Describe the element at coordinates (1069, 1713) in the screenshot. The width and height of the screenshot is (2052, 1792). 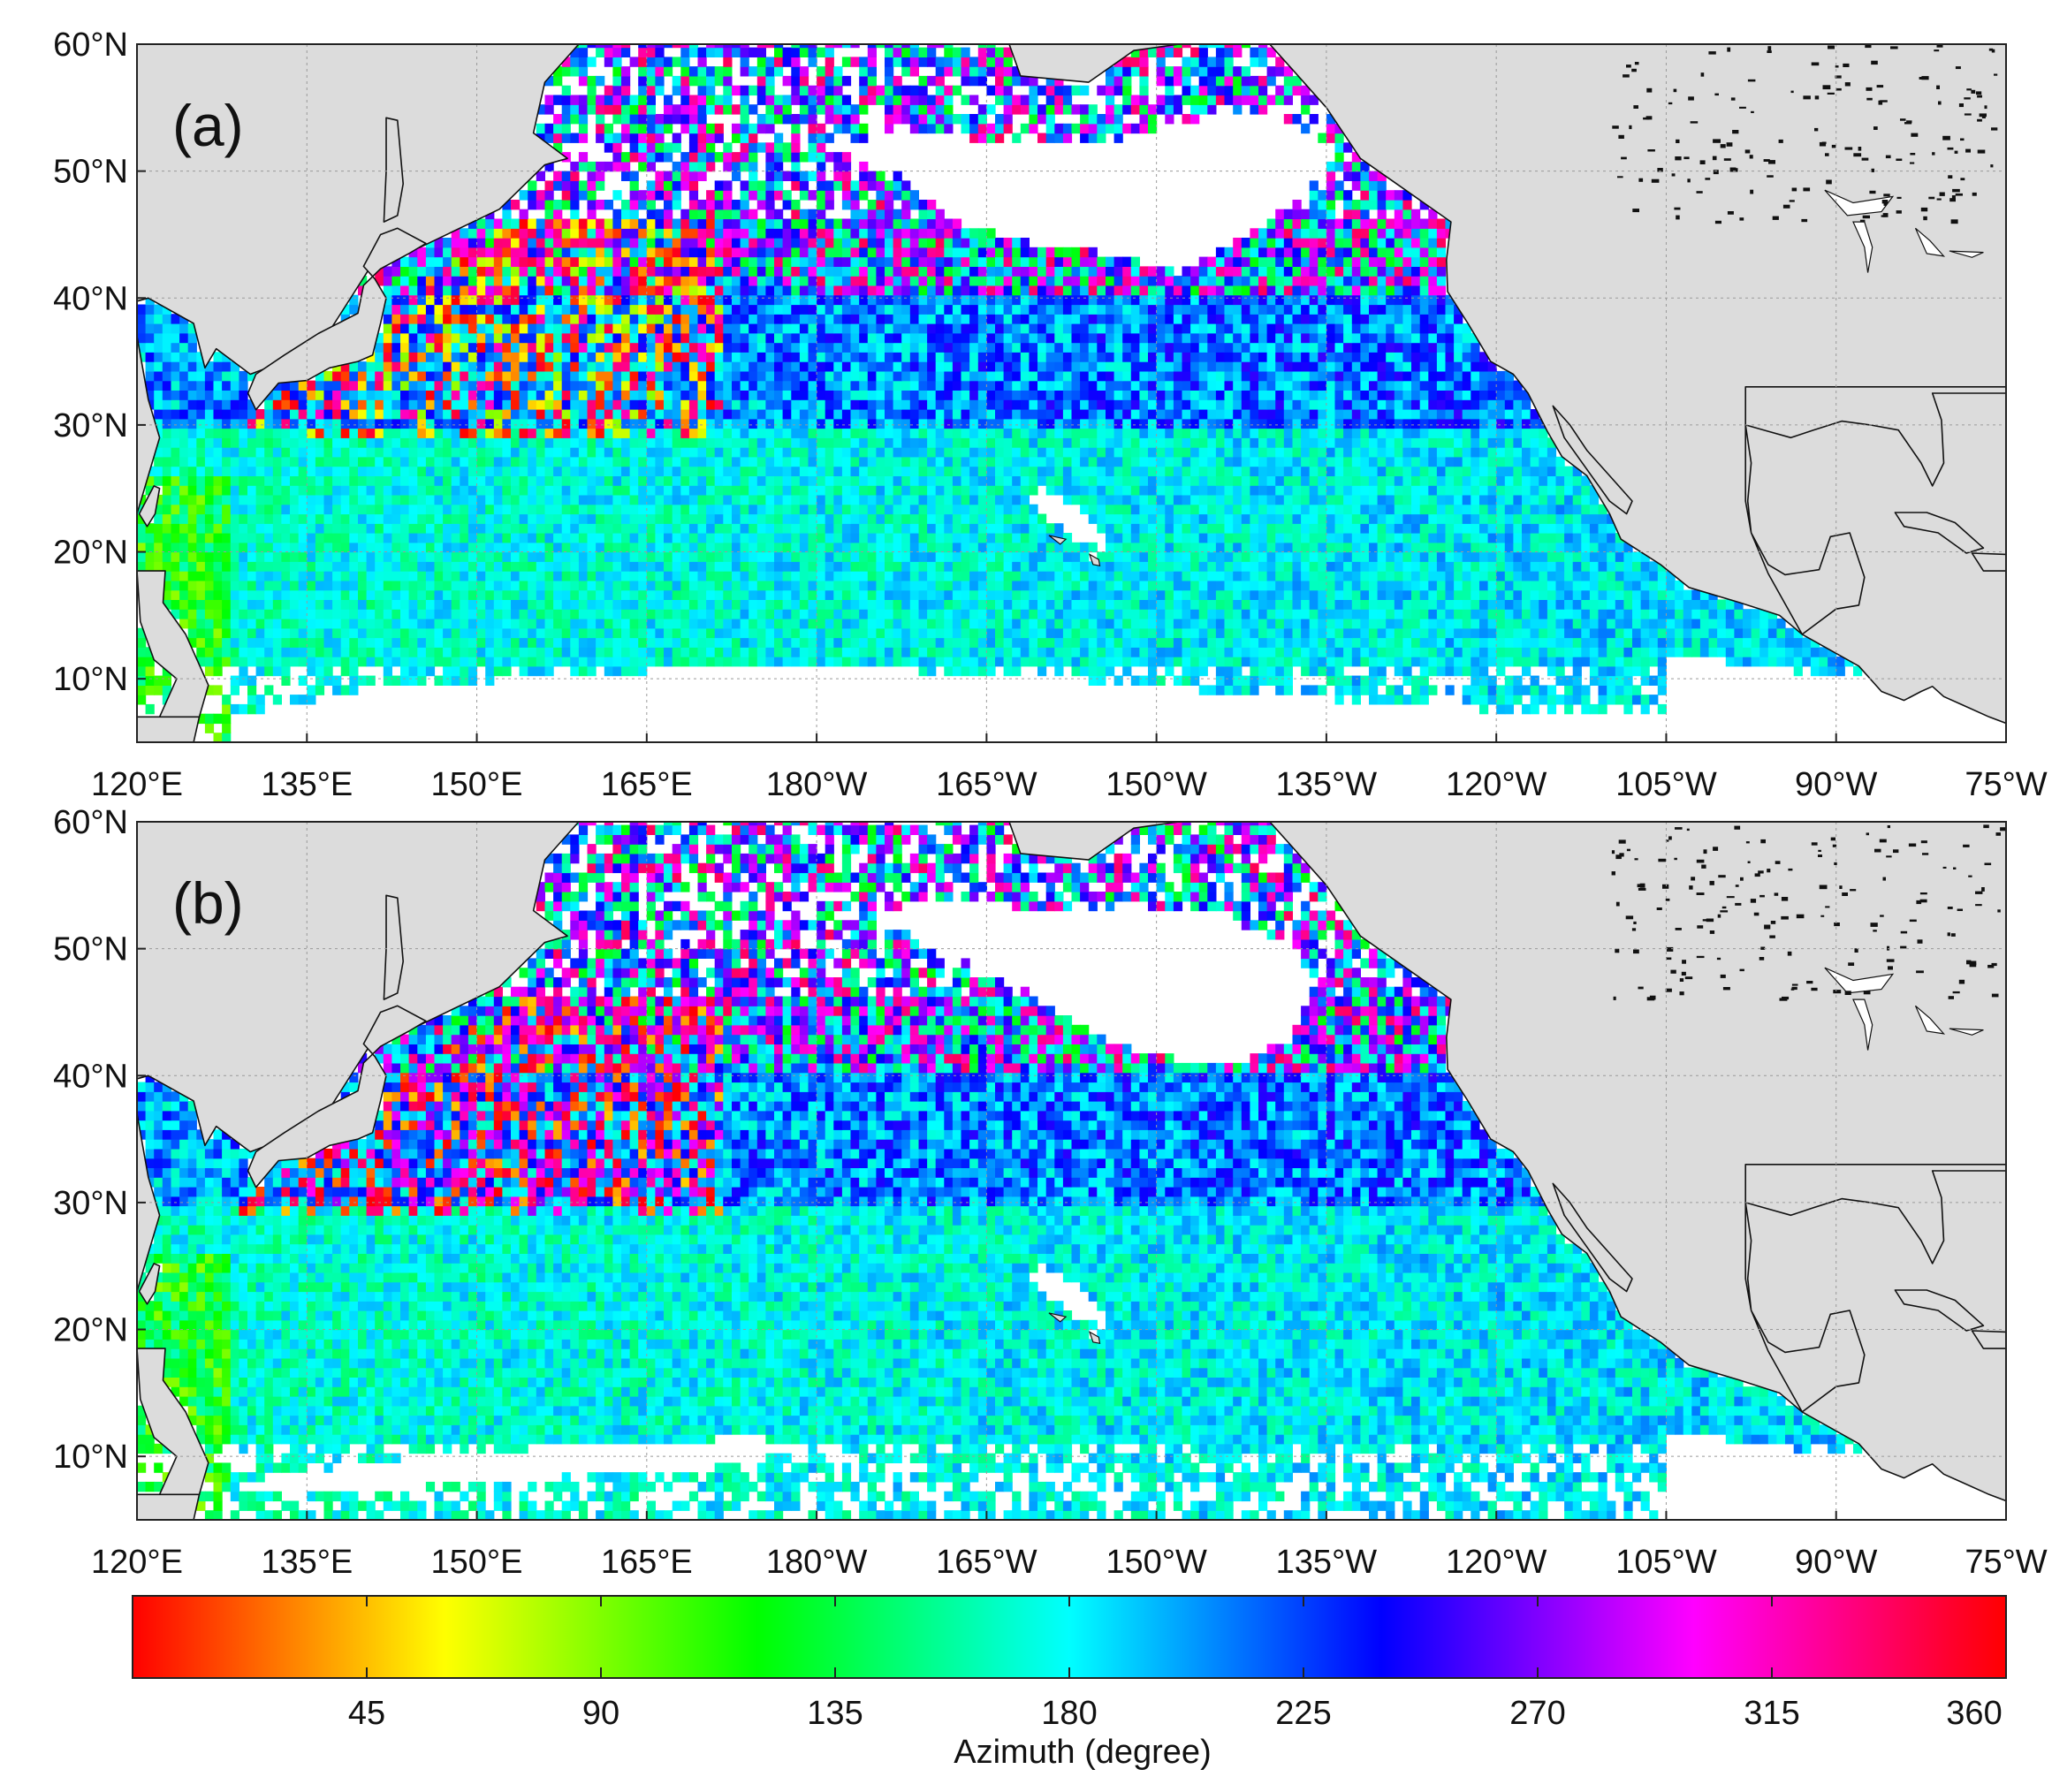
I see `colorbar-tick-label: 180` at that location.